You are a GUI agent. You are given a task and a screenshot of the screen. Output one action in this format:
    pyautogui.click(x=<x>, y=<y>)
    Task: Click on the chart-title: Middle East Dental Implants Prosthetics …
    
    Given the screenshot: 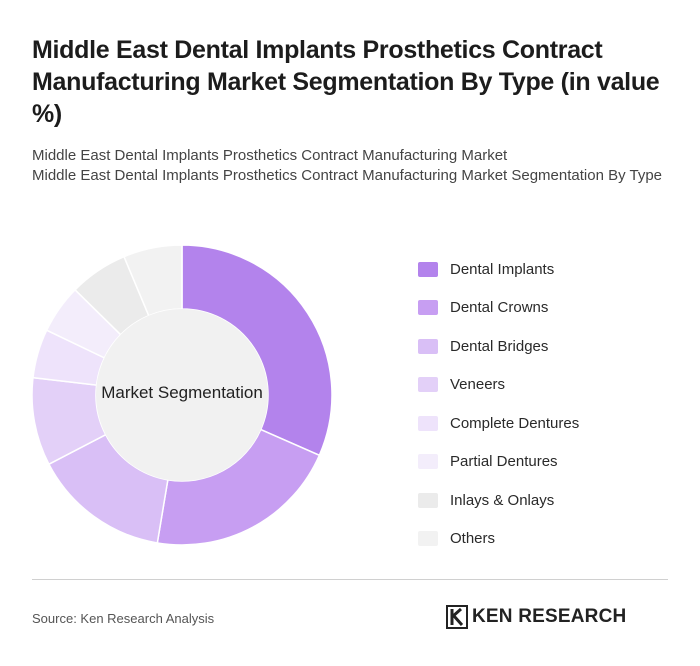 What is the action you would take?
    pyautogui.click(x=346, y=82)
    